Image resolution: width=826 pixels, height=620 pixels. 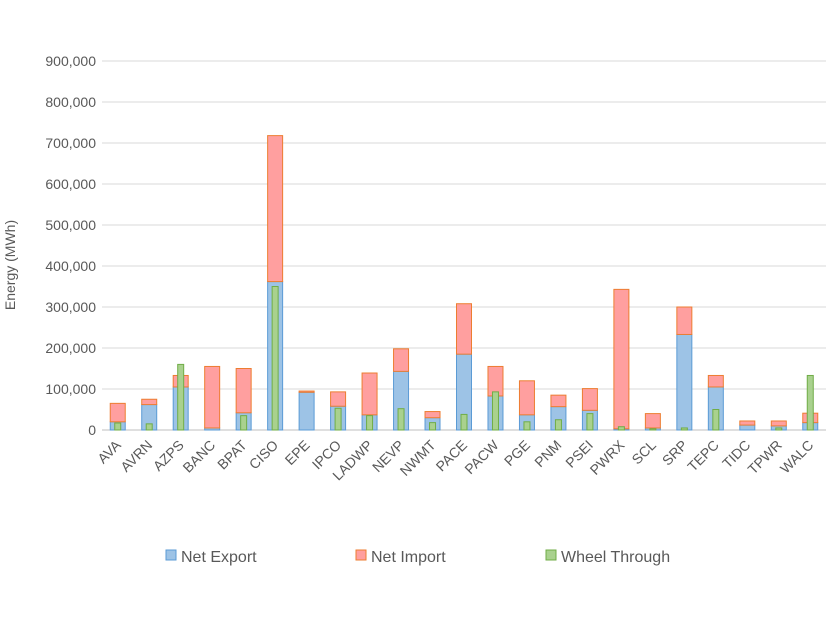 What do you see at coordinates (408, 557) in the screenshot?
I see `legend-label: Net Import` at bounding box center [408, 557].